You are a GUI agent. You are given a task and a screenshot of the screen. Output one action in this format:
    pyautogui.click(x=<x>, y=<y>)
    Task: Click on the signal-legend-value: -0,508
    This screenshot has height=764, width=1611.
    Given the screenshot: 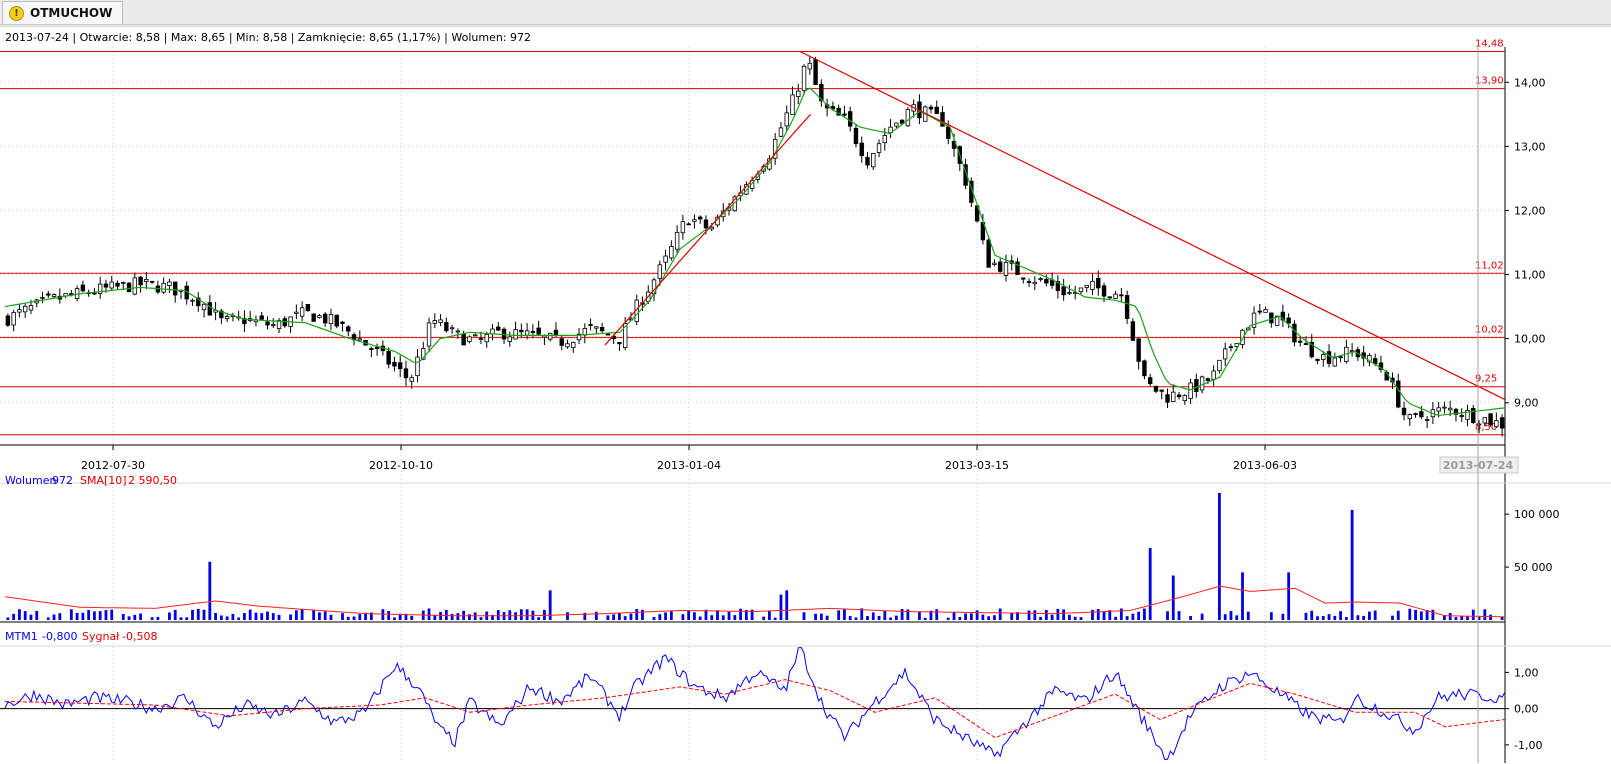 What is the action you would take?
    pyautogui.click(x=139, y=636)
    